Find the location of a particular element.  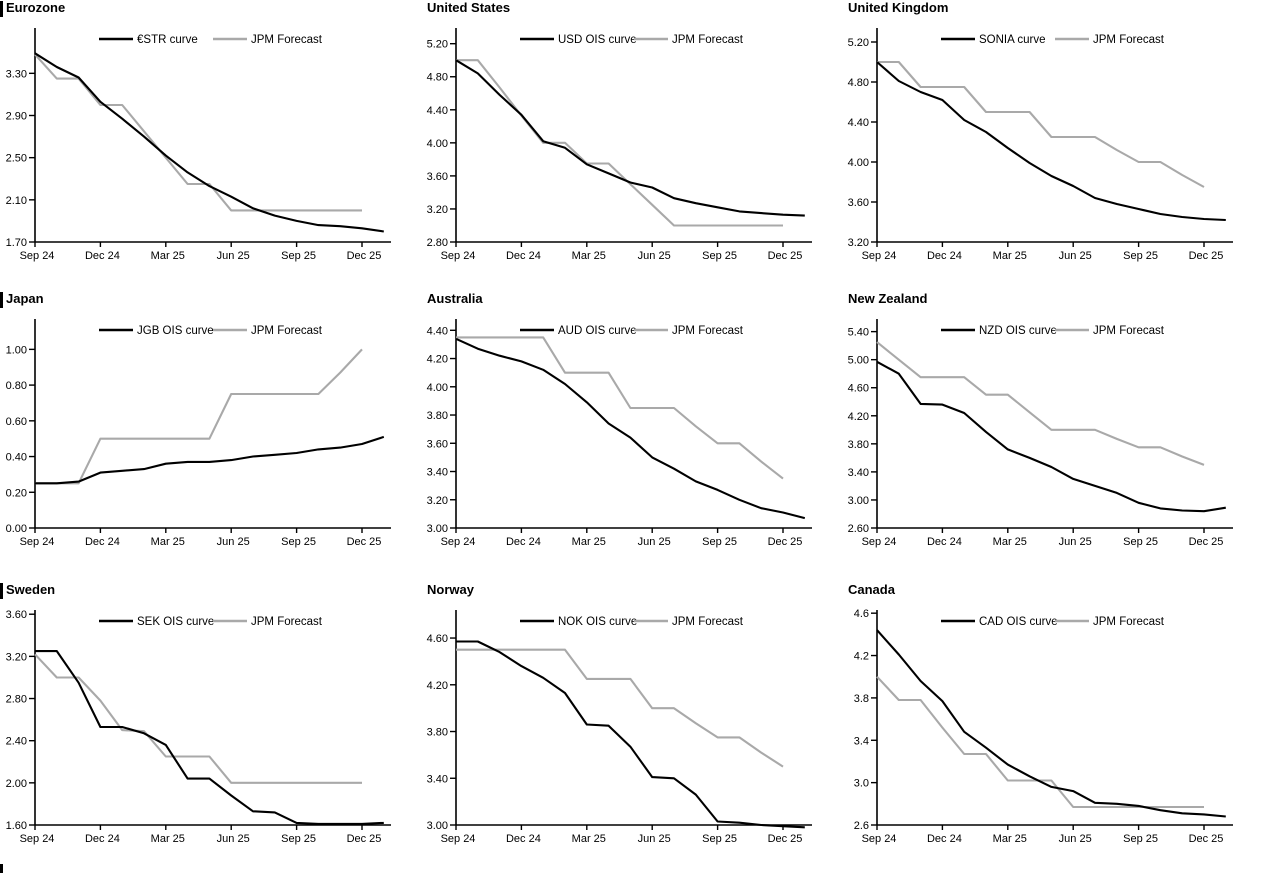

chart-title: Canada is located at coordinates (871, 589).